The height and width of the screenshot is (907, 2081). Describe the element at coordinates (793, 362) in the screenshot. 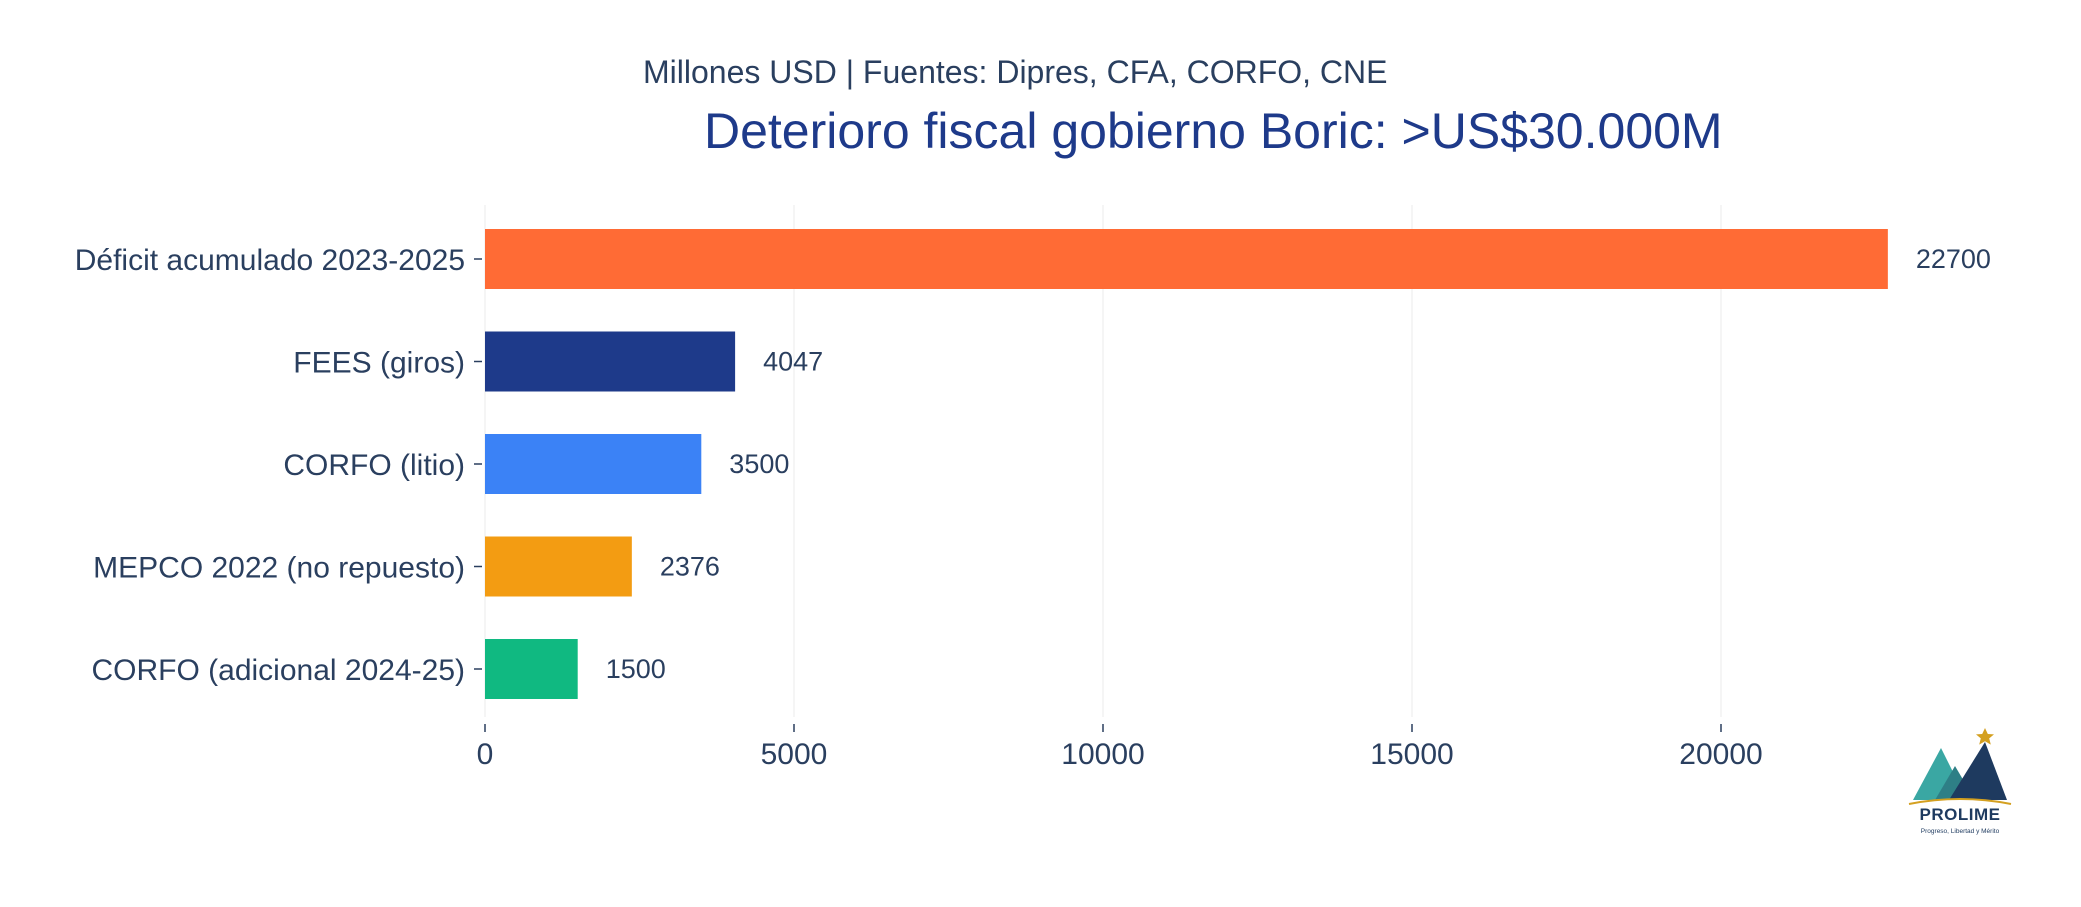

I see `value-label: 4047` at that location.